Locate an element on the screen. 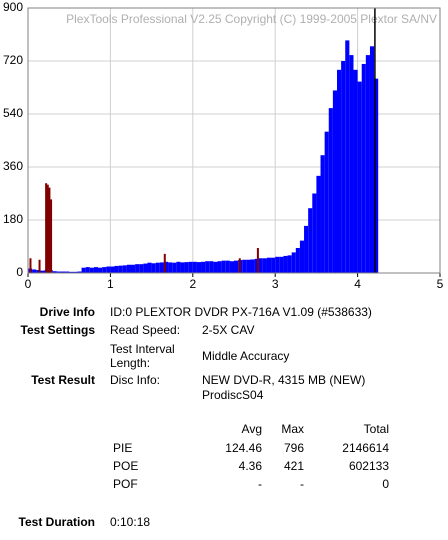  label: Length: is located at coordinates (130, 363).